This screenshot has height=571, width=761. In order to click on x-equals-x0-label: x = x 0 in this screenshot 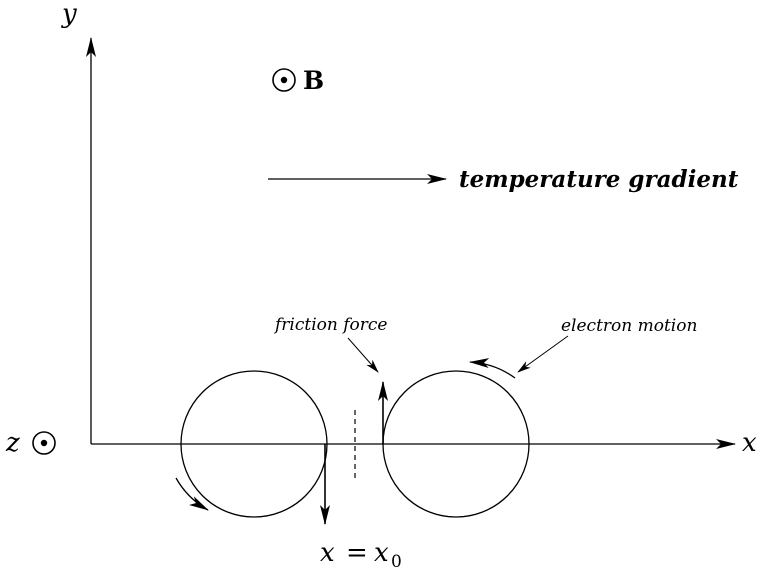, I will do `click(361, 554)`.